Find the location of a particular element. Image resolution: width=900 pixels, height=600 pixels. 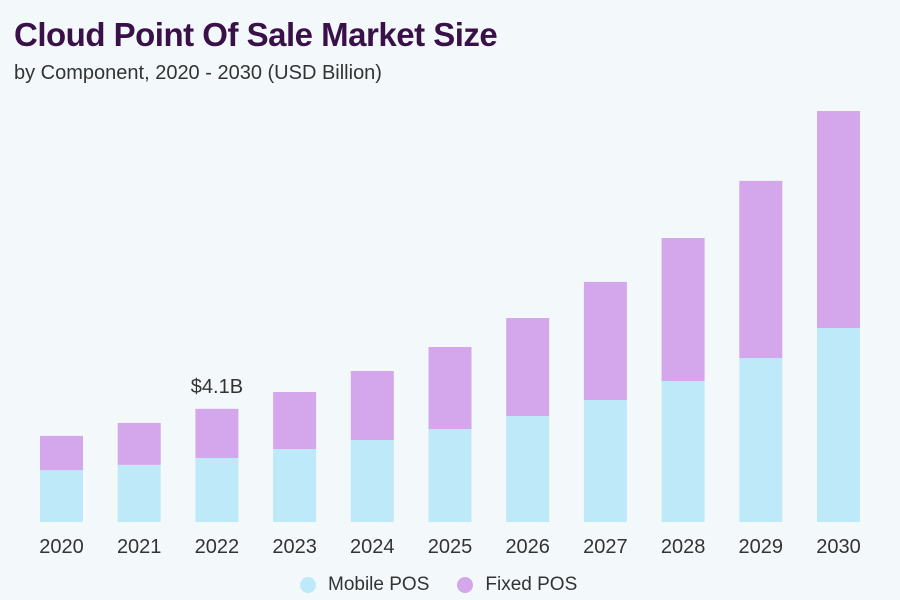

legend-item-fixed-pos: Fixed POS is located at coordinates (517, 585).